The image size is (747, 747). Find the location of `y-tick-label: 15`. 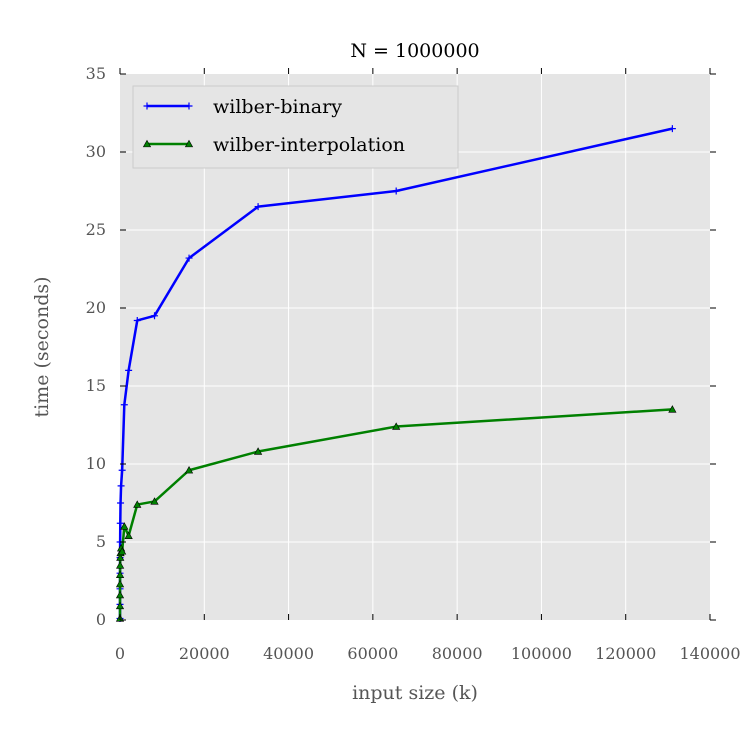

y-tick-label: 15 is located at coordinates (96, 385).